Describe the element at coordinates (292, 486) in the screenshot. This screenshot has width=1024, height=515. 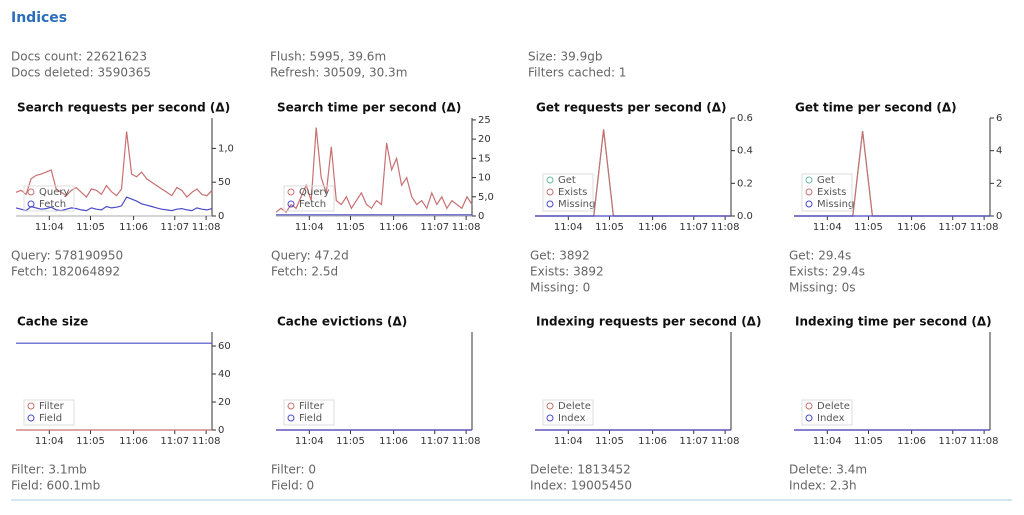
I see `chart-stat: Field: 0` at that location.